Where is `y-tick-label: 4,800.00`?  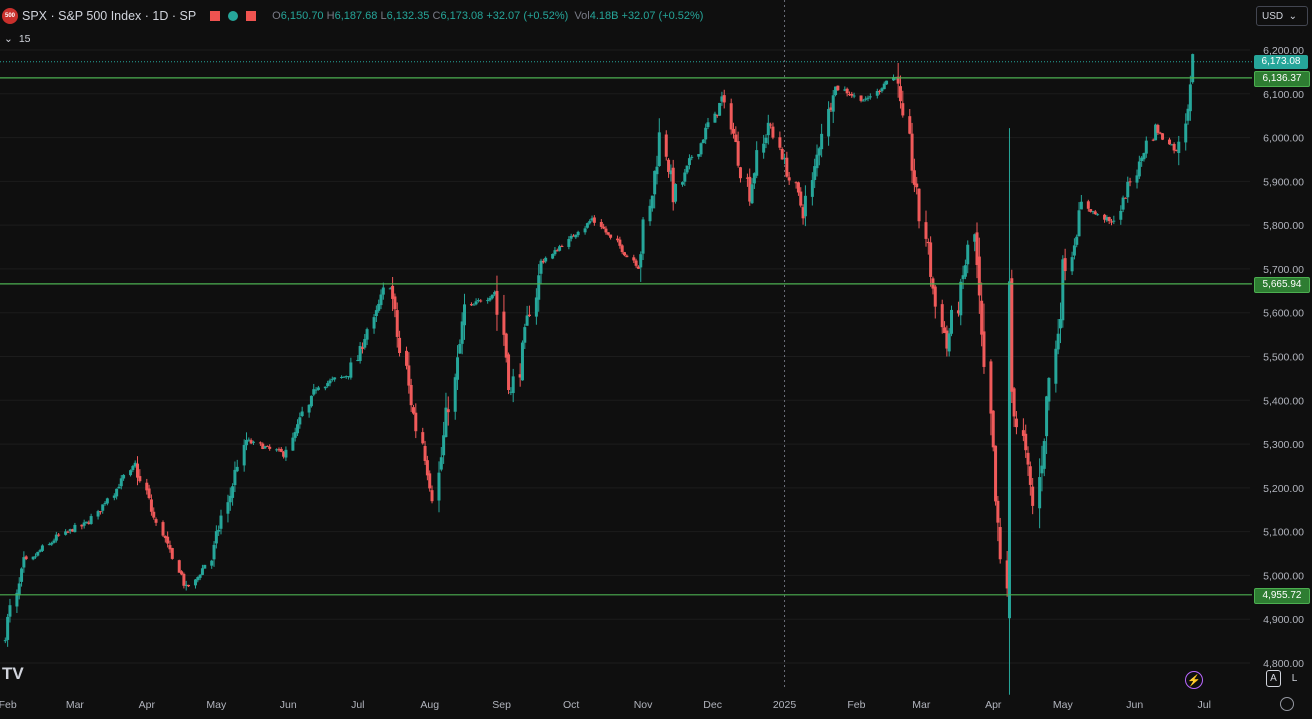 y-tick-label: 4,800.00 is located at coordinates (1283, 664).